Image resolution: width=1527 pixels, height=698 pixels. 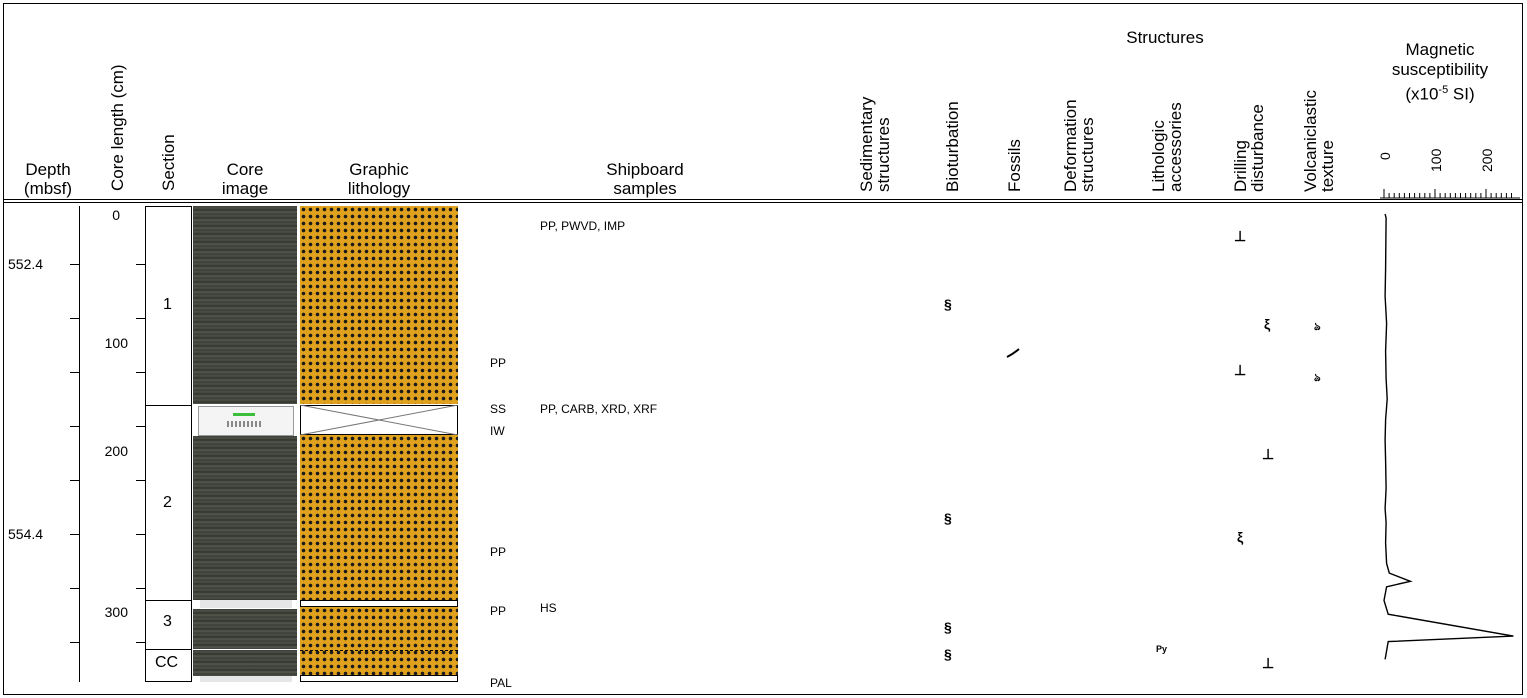 I want to click on label-card-barcode, so click(x=245, y=424).